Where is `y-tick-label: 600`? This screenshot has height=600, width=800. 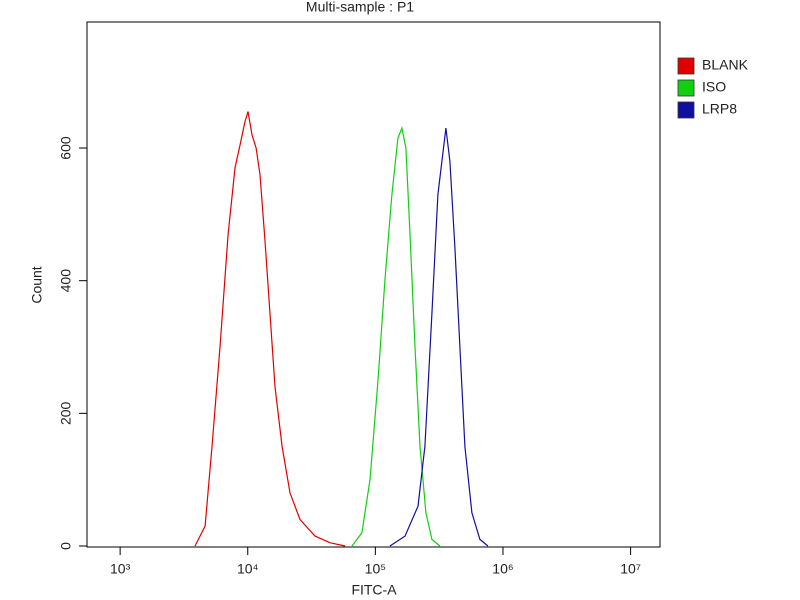 y-tick-label: 600 is located at coordinates (66, 148).